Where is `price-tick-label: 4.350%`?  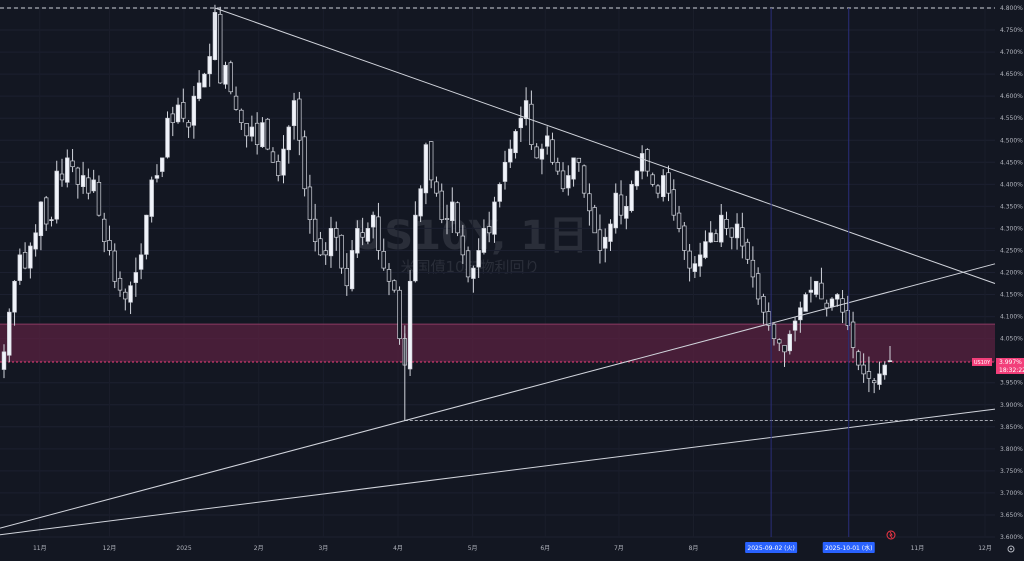
price-tick-label: 4.350% is located at coordinates (1011, 206).